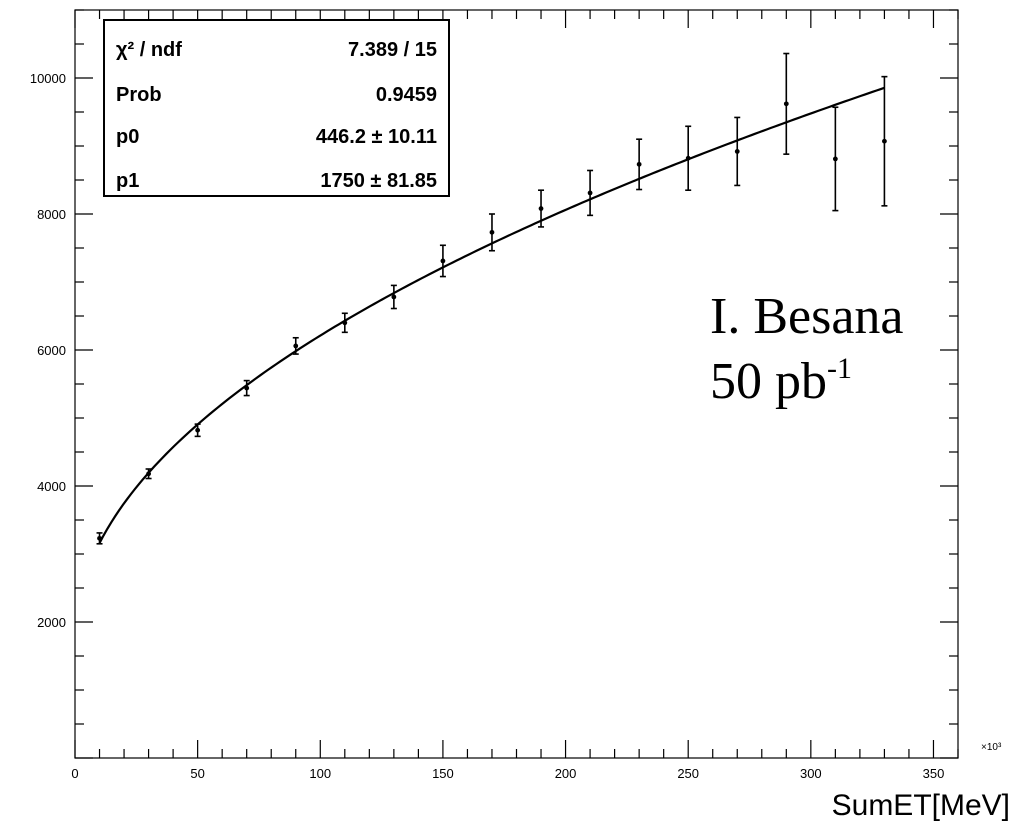 The image size is (1027, 832). What do you see at coordinates (51, 214) in the screenshot?
I see `y-tick-label: 8000` at bounding box center [51, 214].